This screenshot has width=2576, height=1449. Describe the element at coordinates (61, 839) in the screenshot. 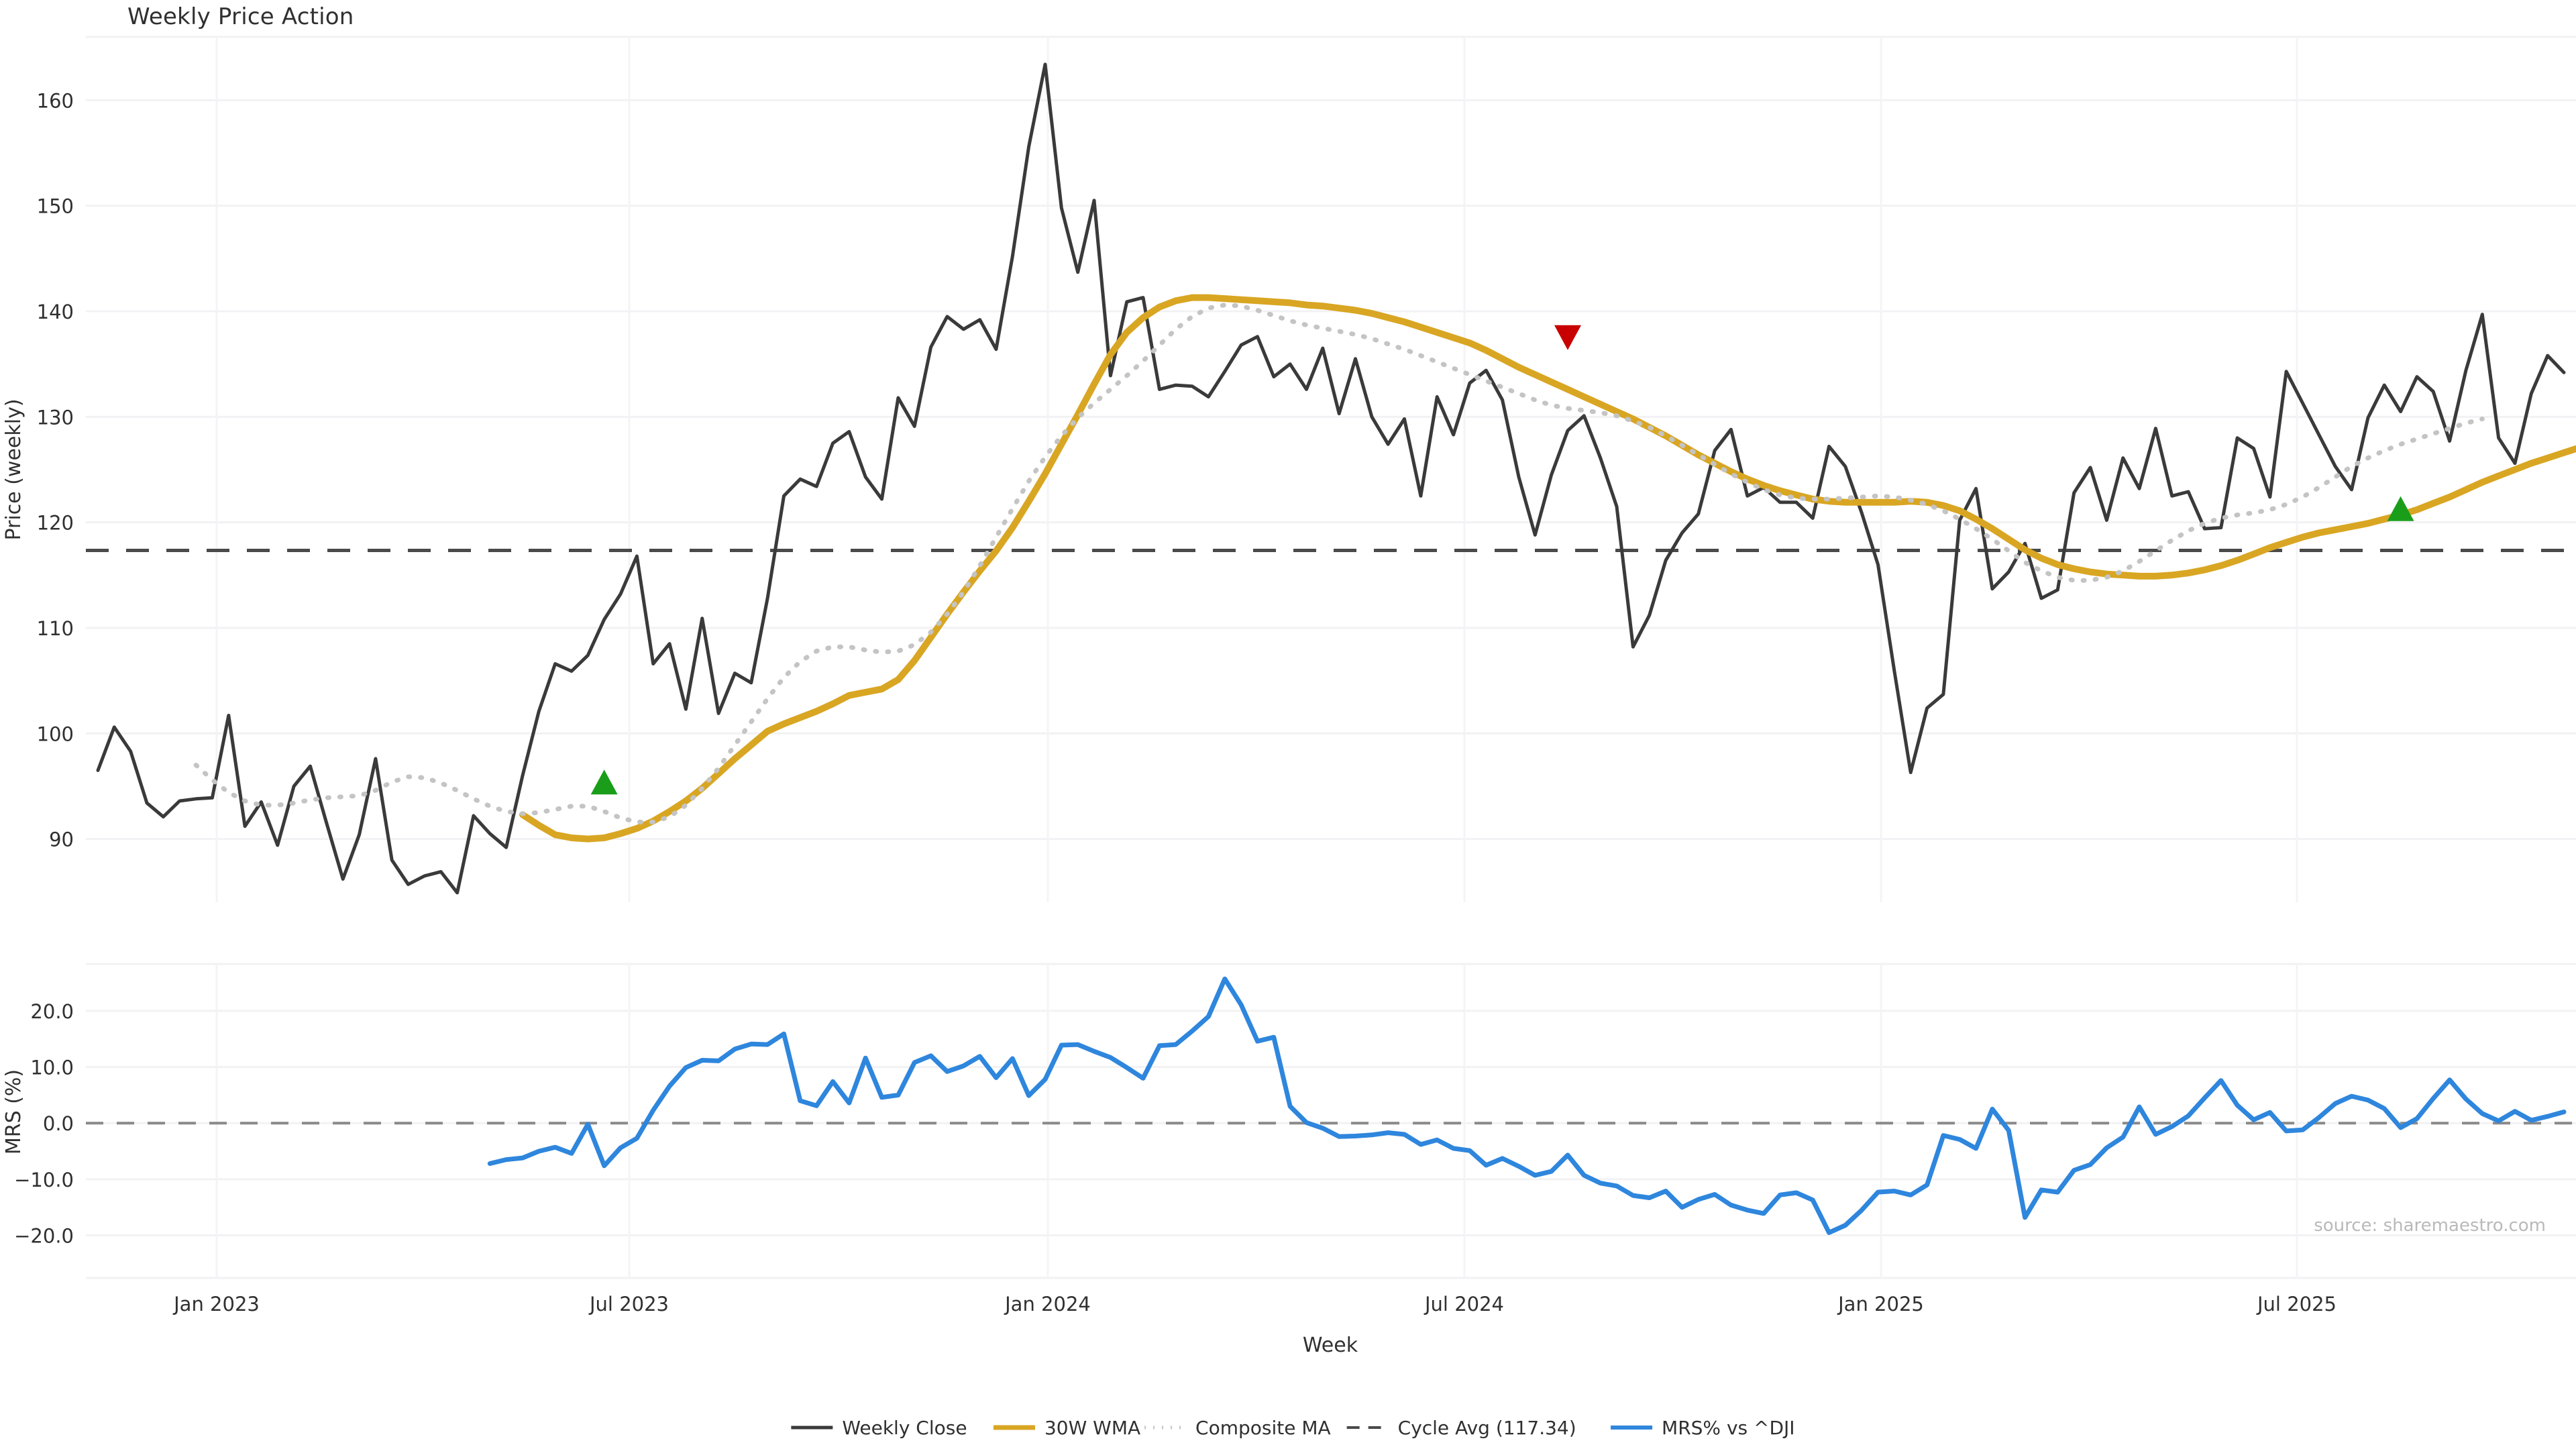

I see `price-ytick-label: 90` at that location.